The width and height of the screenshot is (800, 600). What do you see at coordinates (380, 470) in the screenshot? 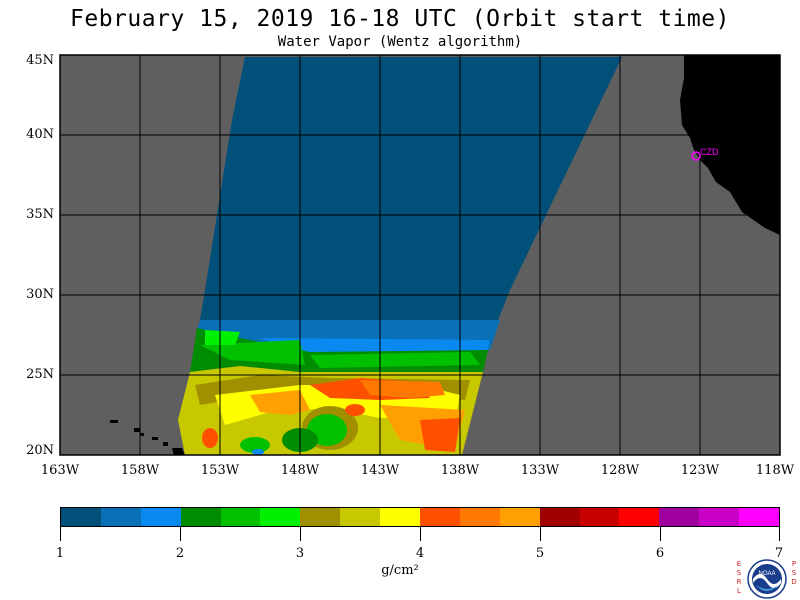
I see `lon-label: 143W` at bounding box center [380, 470].